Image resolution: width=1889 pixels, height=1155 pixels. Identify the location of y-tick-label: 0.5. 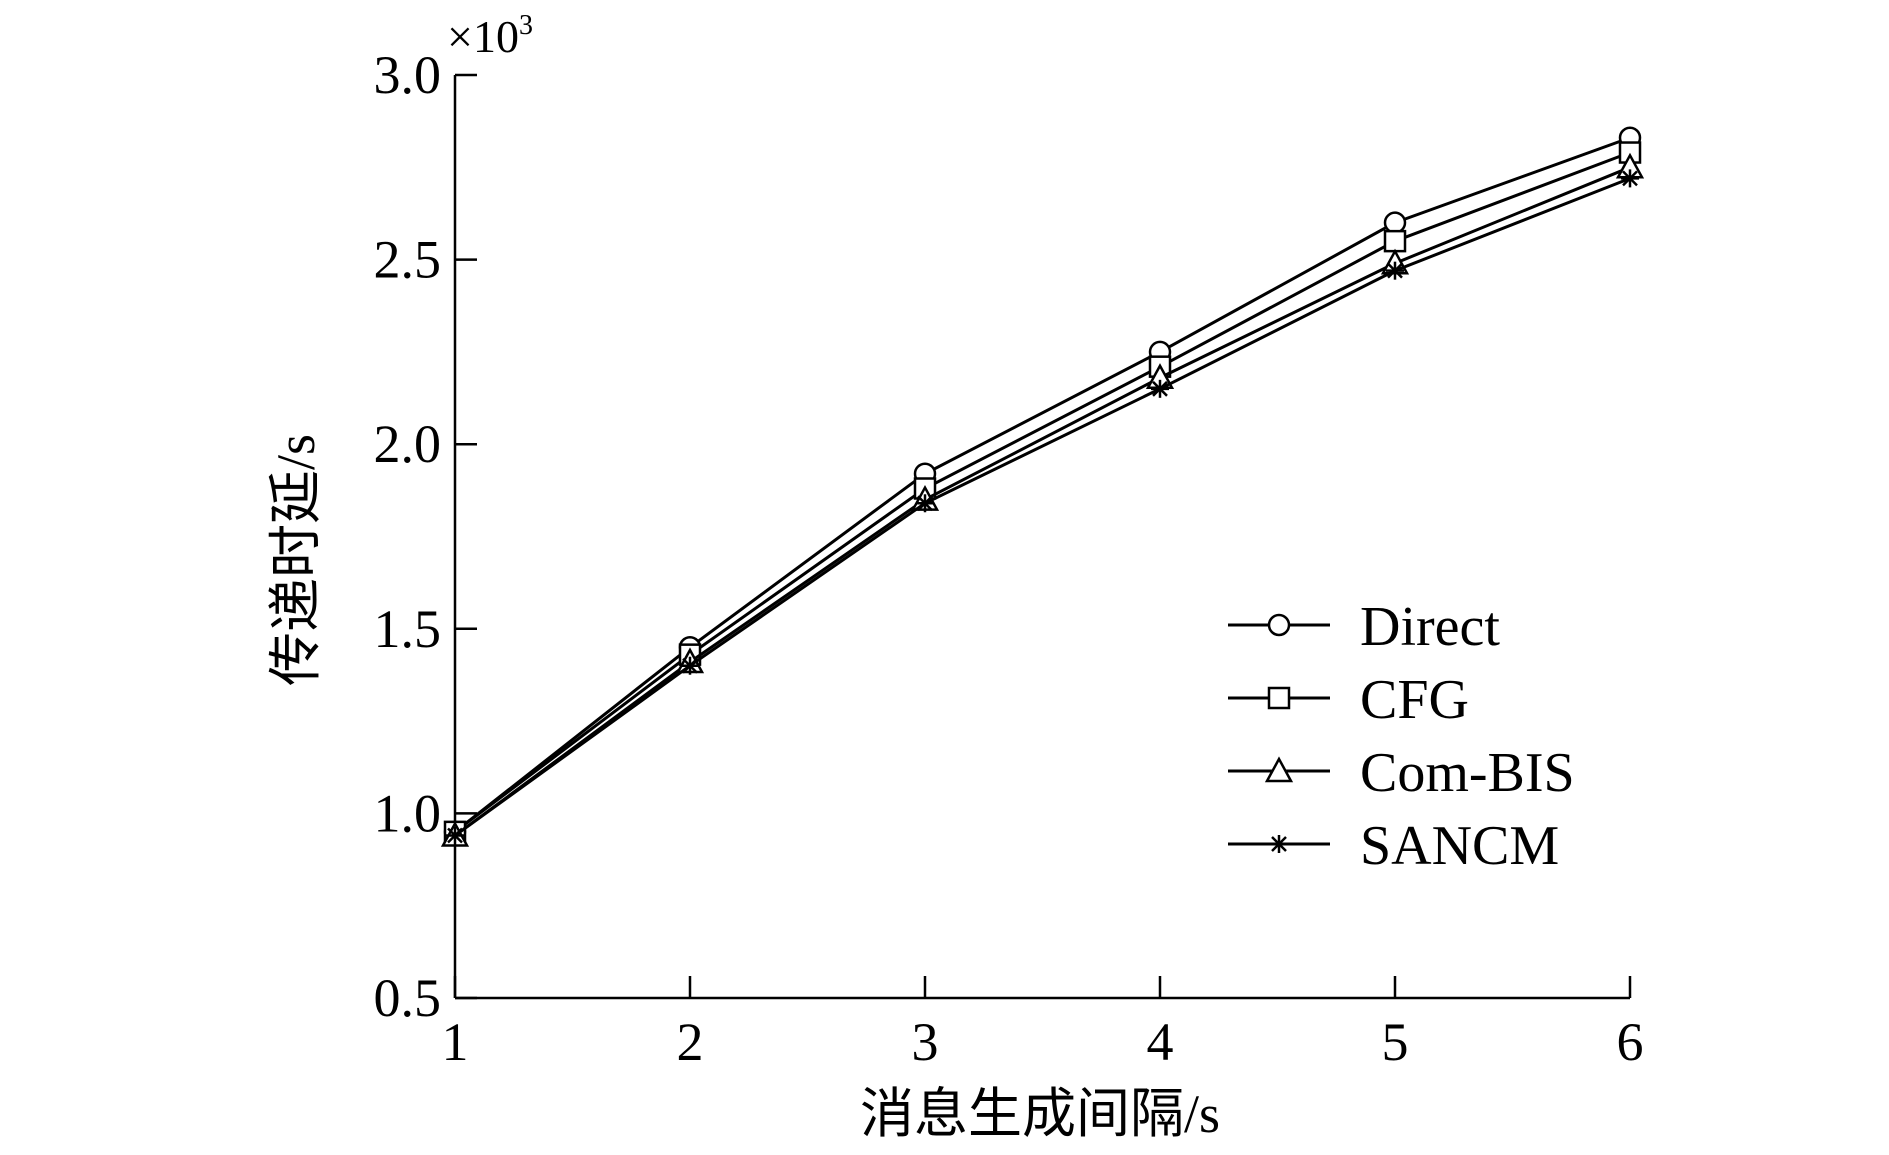
(408, 998).